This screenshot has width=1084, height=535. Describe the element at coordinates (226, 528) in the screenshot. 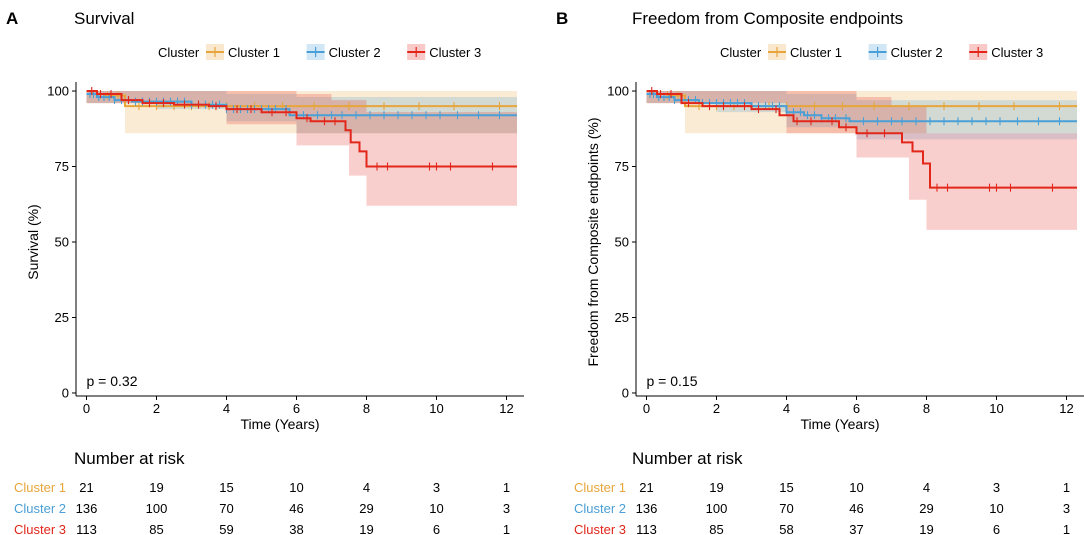

I see `risk-count: 59` at that location.